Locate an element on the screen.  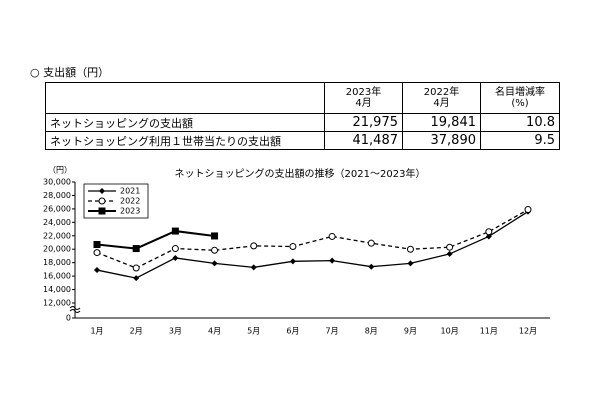
legend-label: 2023 is located at coordinates (130, 211).